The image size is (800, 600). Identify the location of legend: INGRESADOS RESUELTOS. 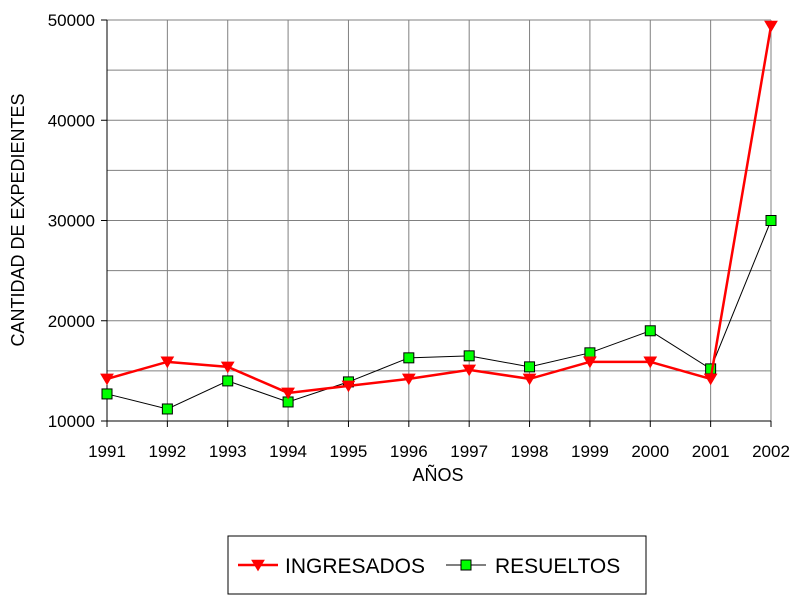
(437, 565).